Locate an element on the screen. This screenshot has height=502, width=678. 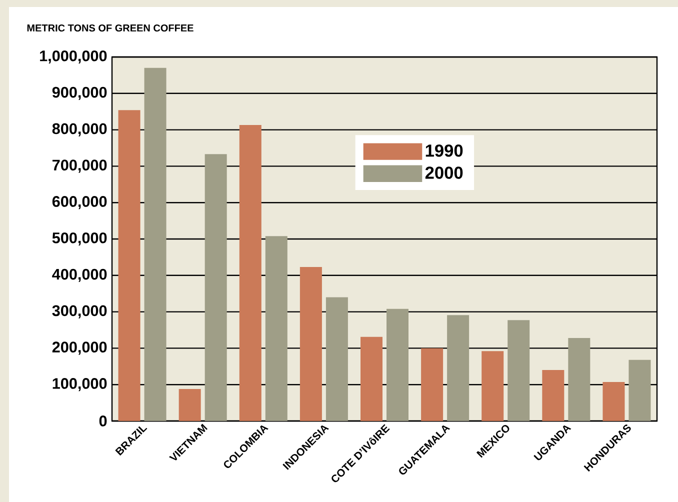
y-tick-label: 300,000 is located at coordinates (79, 311).